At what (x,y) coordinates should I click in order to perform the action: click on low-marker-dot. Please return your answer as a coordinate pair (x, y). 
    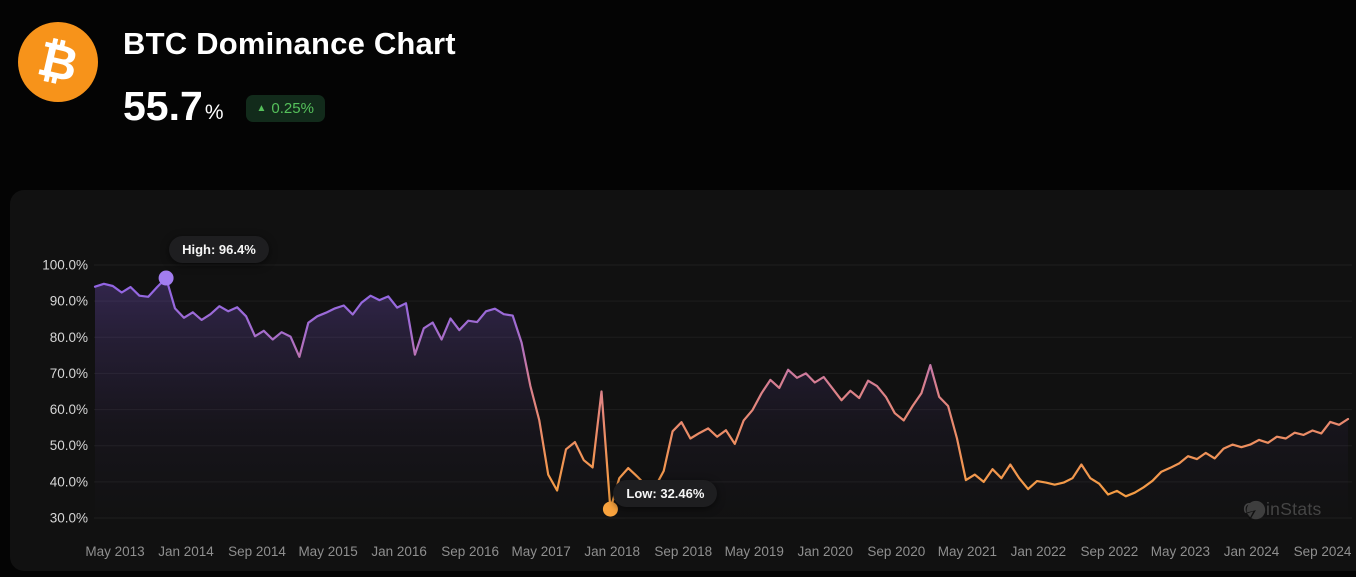
    Looking at the image, I should click on (610, 509).